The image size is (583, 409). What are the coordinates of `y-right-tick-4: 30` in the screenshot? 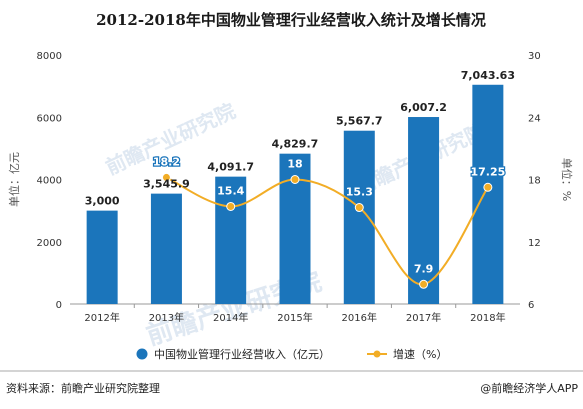 It's located at (534, 56).